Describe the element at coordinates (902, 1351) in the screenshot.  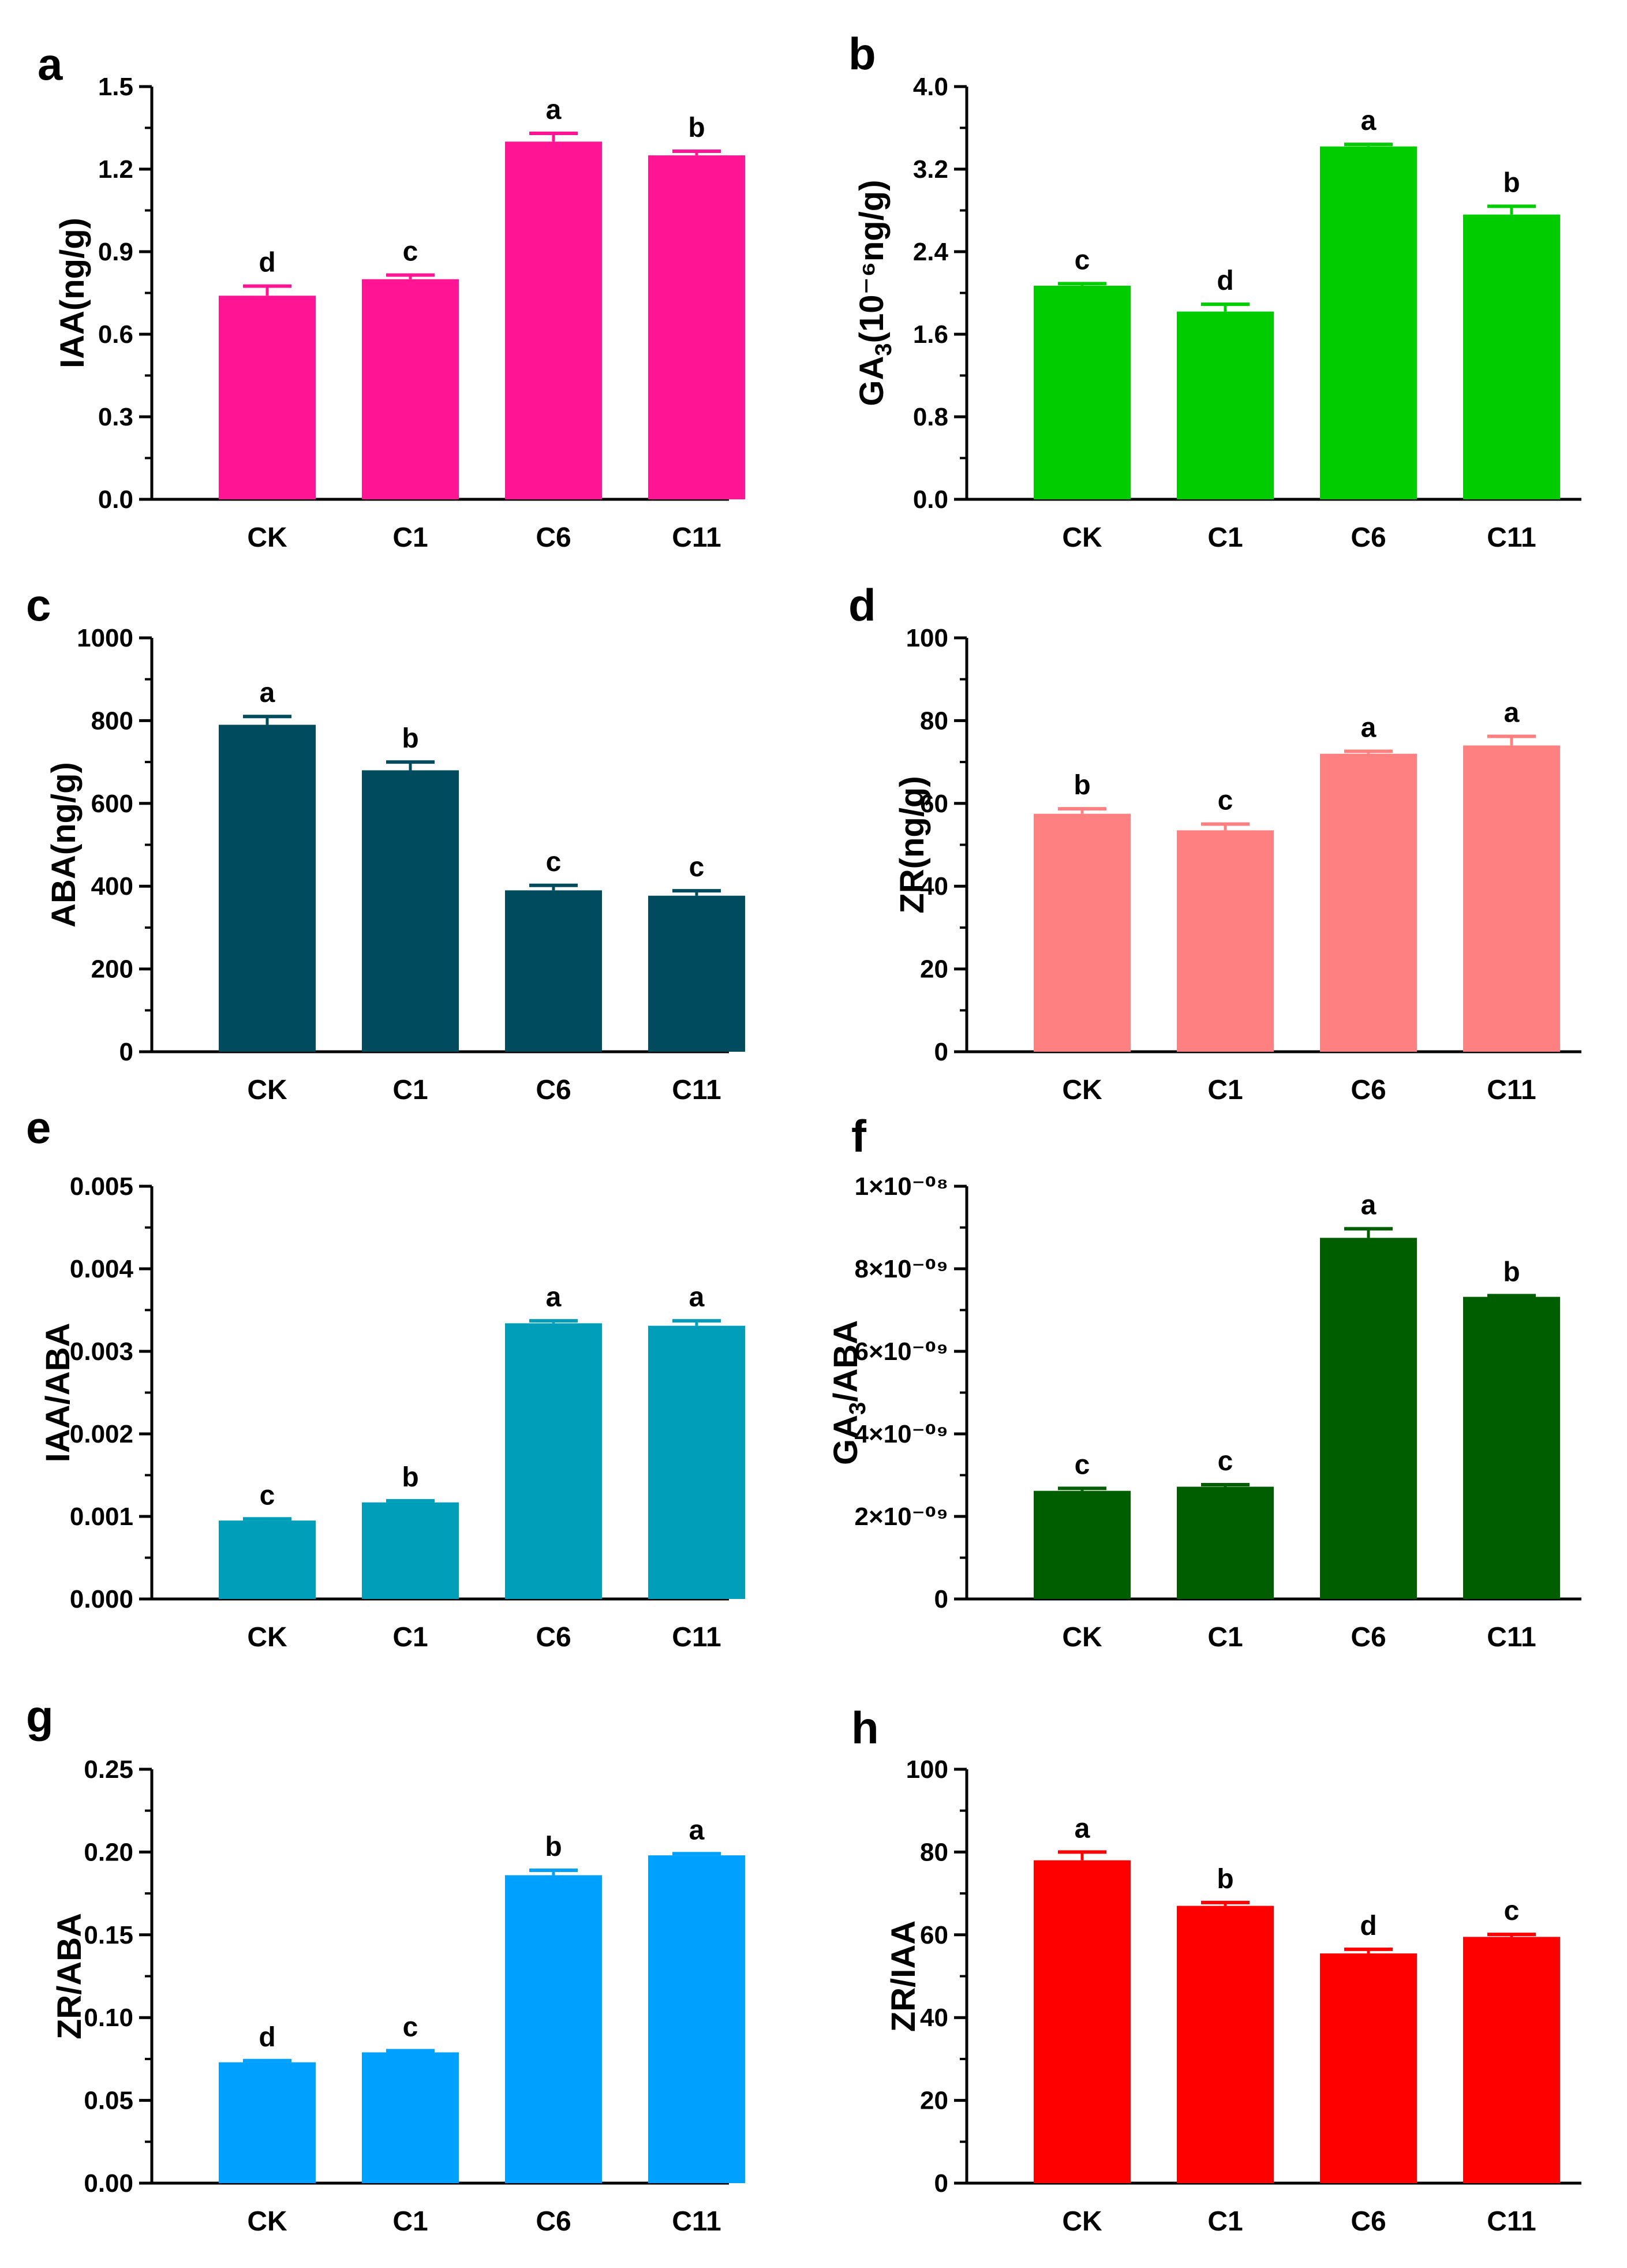
I see `y-tick-label: 6×10⁻⁰⁹` at that location.